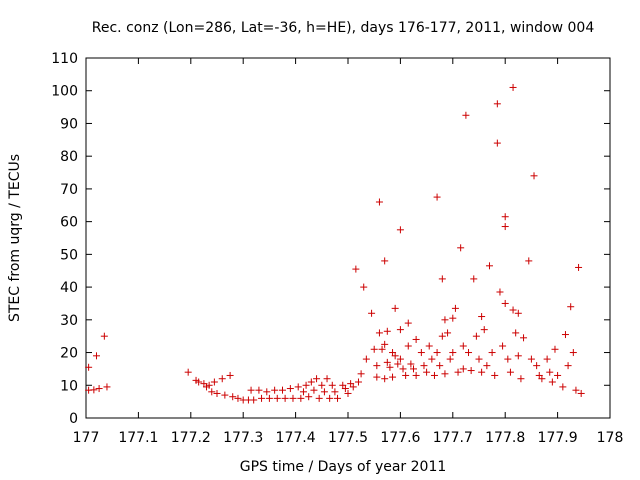 Image resolution: width=640 pixels, height=480 pixels. I want to click on y-tick-label: 50, so click(69, 255).